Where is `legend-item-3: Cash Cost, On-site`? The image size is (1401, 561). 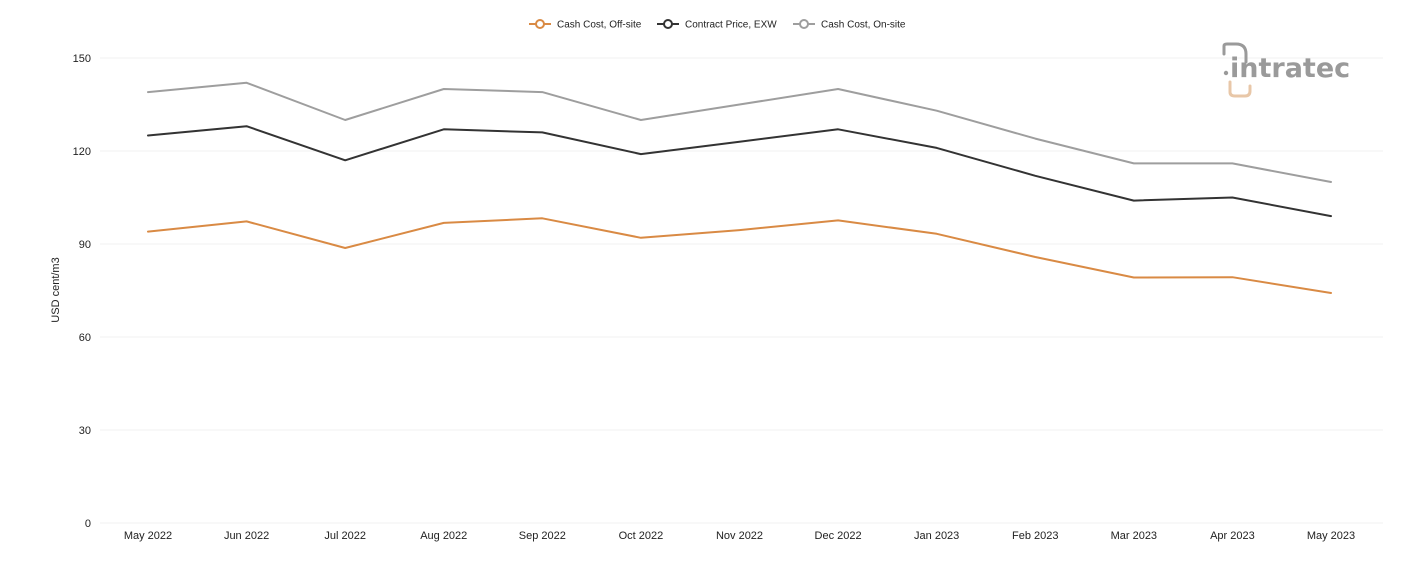 legend-item-3: Cash Cost, On-site is located at coordinates (849, 25).